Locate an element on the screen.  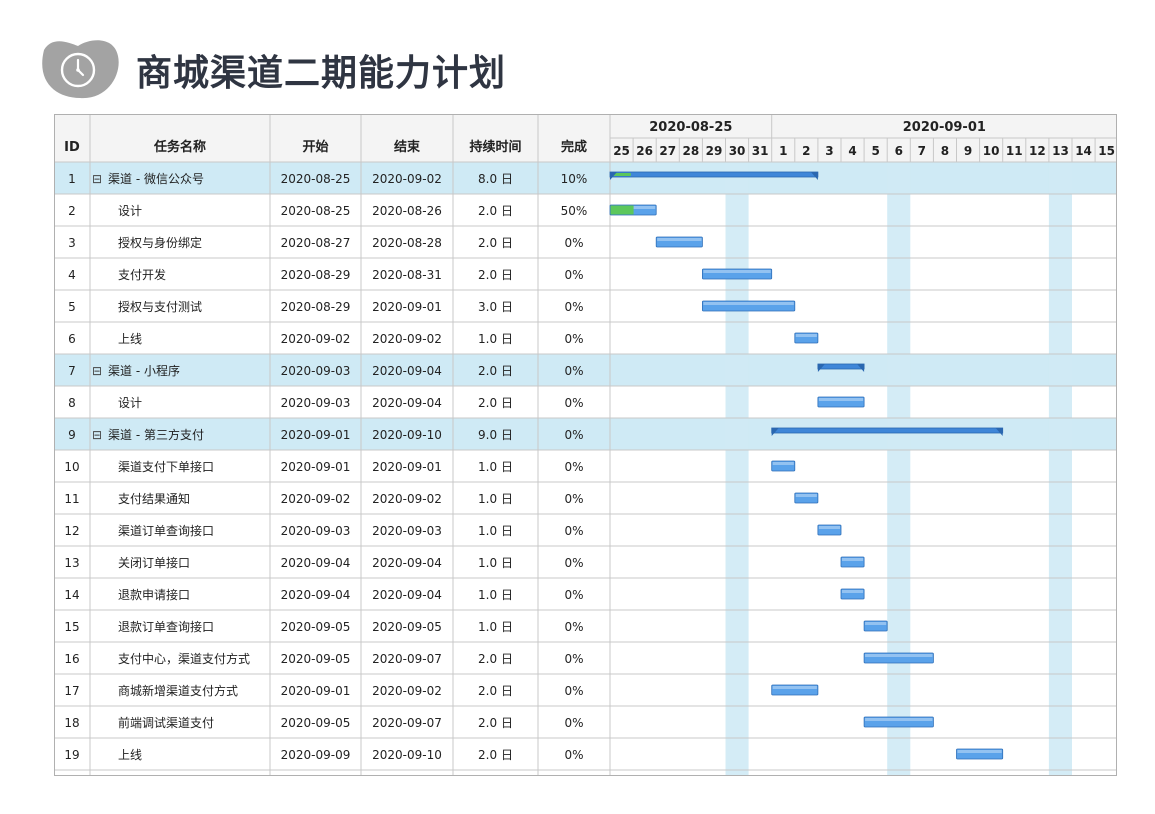
task-id: 9 is located at coordinates (72, 435).